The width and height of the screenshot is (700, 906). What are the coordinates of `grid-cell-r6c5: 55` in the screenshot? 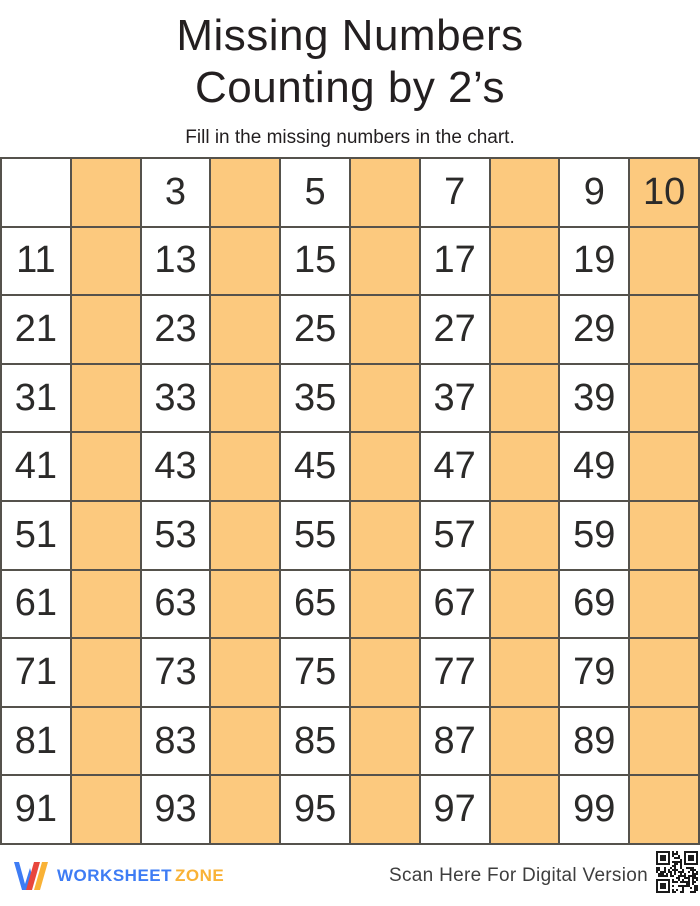 It's located at (315, 535).